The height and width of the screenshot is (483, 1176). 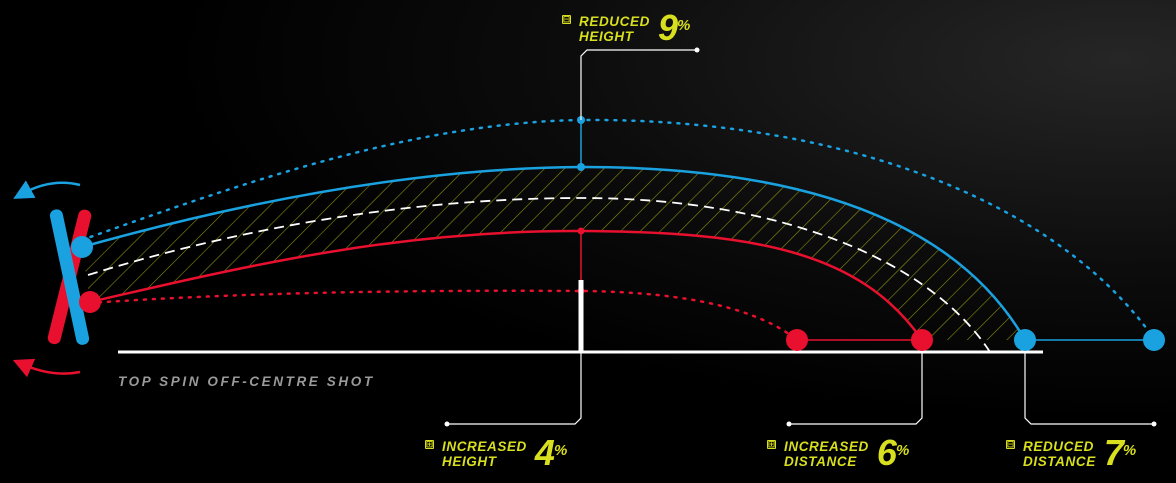 What do you see at coordinates (1025, 340) in the screenshot?
I see `blue-landing-dot` at bounding box center [1025, 340].